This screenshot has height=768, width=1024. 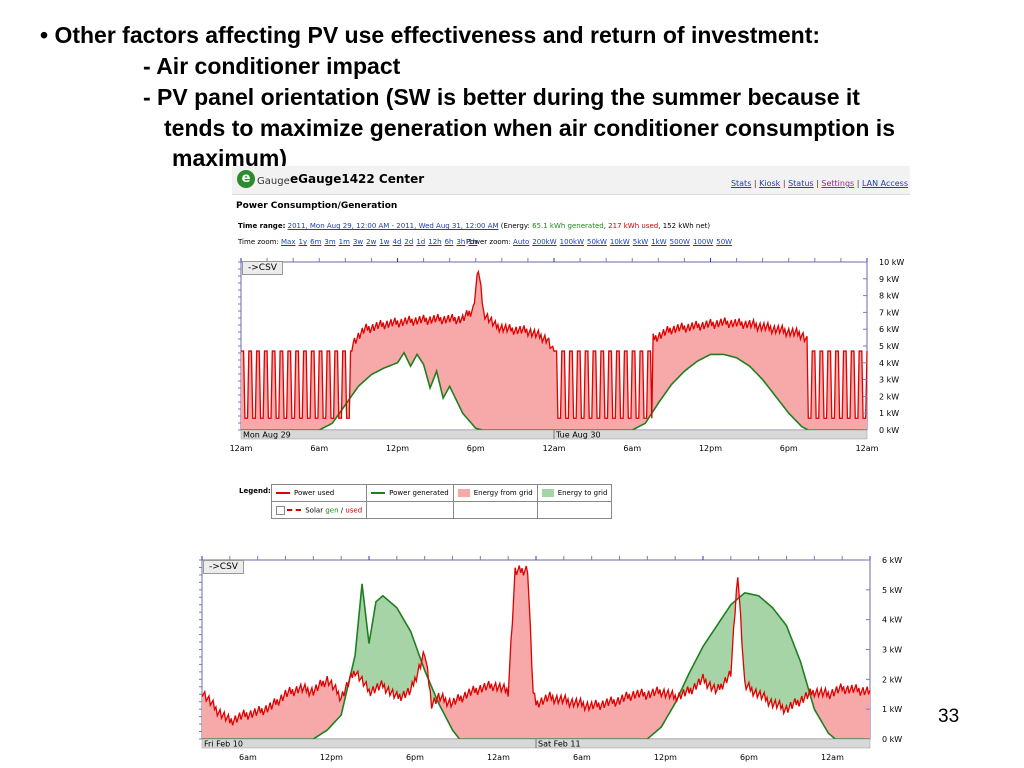 I want to click on time-zoom-options: Max 1y 6m 3m 1m 3w 2w 1w 4d 2d 1d 12h 6h 3h 1h, so click(x=380, y=242).